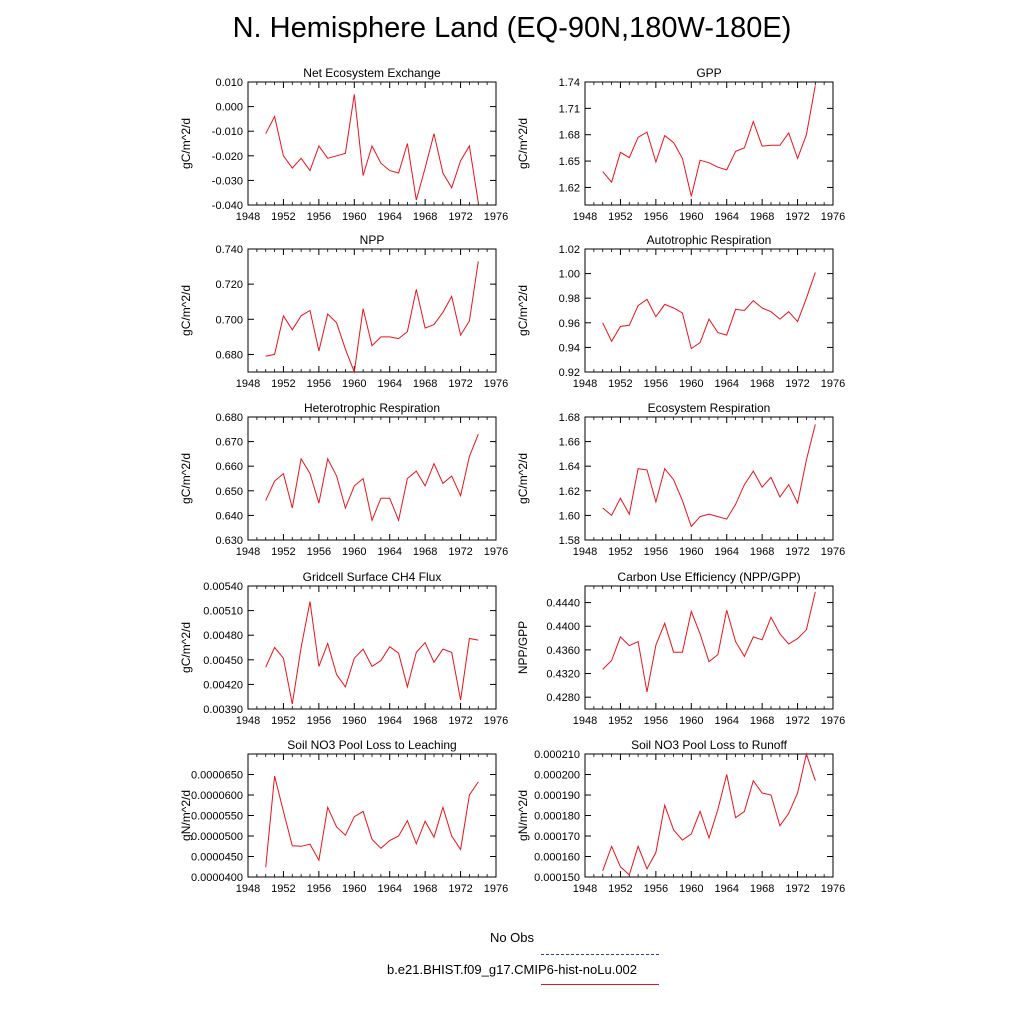 The width and height of the screenshot is (1024, 1024). Describe the element at coordinates (569, 250) in the screenshot. I see `y-tick-label: 1.02` at that location.